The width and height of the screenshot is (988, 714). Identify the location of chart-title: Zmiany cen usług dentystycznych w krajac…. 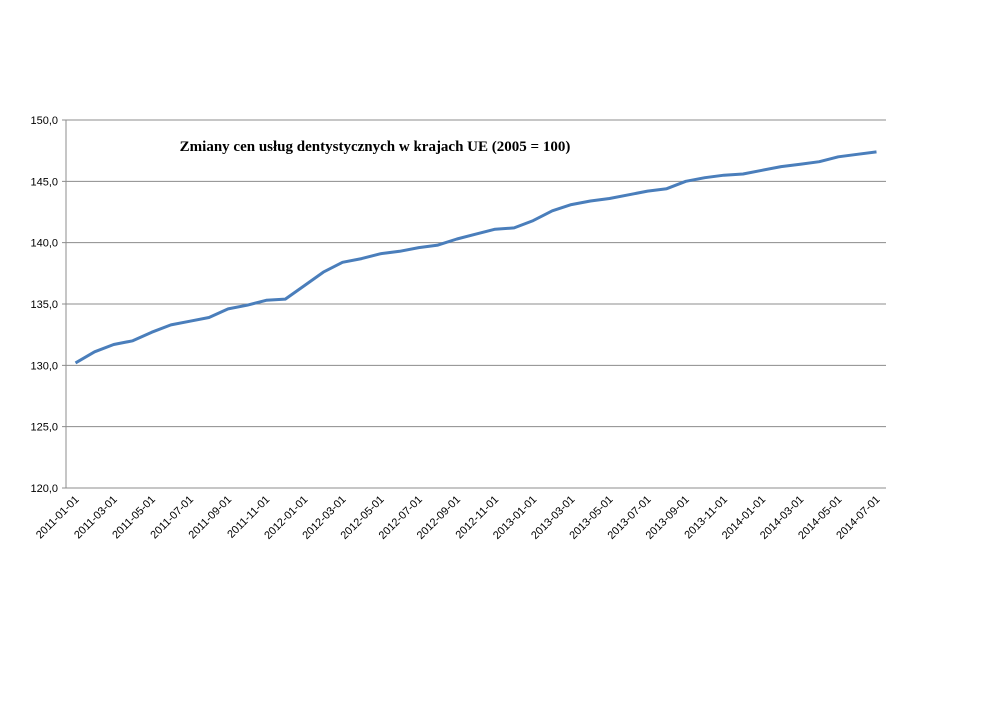
(375, 147).